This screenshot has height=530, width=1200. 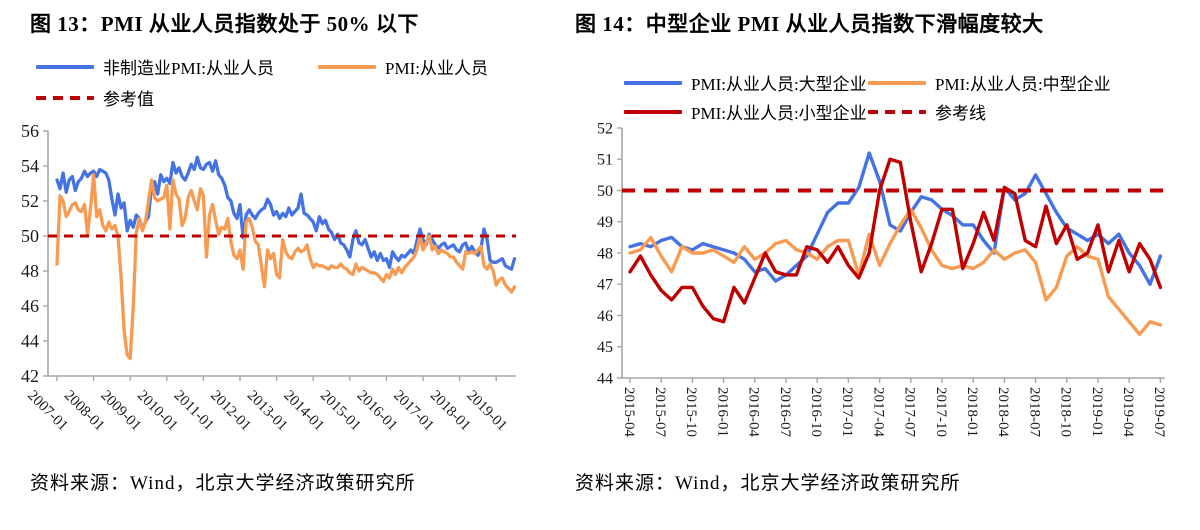 What do you see at coordinates (653, 111) in the screenshot?
I see `small-ent-line-swatch` at bounding box center [653, 111].